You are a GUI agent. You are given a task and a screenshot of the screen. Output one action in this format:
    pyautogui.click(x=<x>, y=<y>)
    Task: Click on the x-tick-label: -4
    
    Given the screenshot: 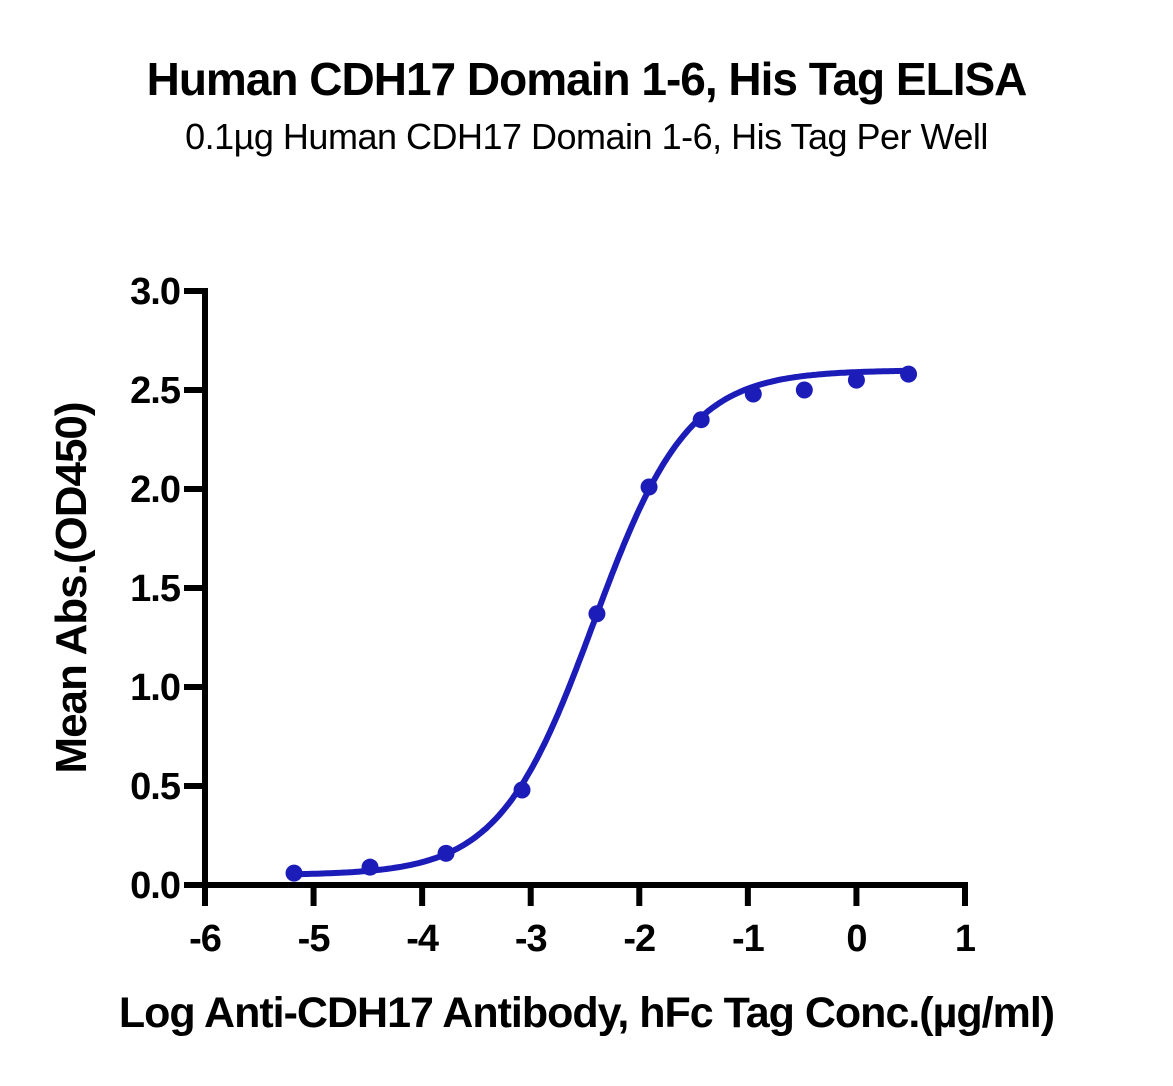 What is the action you would take?
    pyautogui.click(x=422, y=939)
    